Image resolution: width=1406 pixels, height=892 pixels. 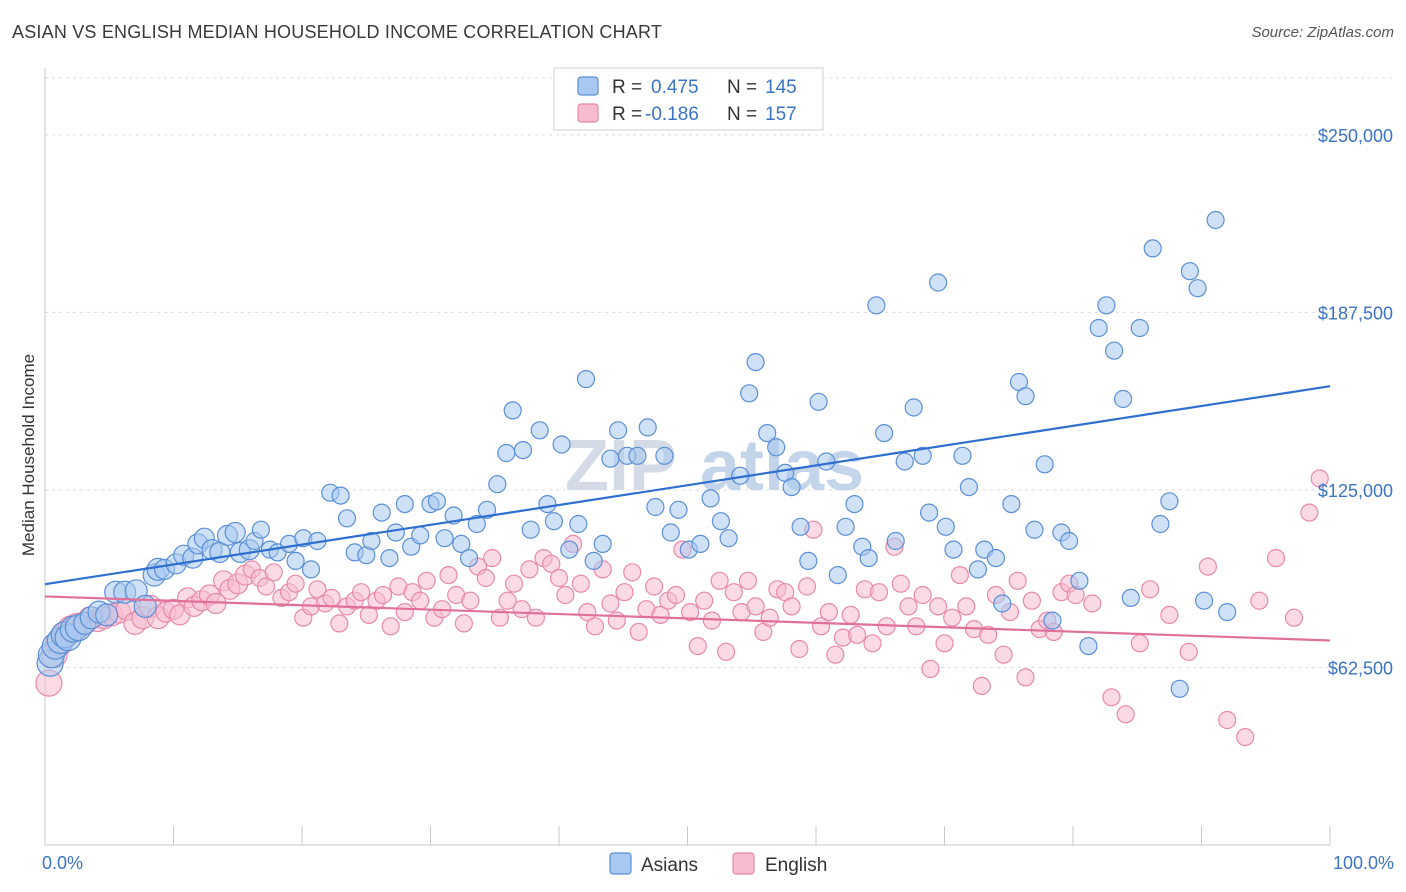 What do you see at coordinates (742, 87) in the screenshot?
I see `legend-asians-n-label: N =` at bounding box center [742, 87].